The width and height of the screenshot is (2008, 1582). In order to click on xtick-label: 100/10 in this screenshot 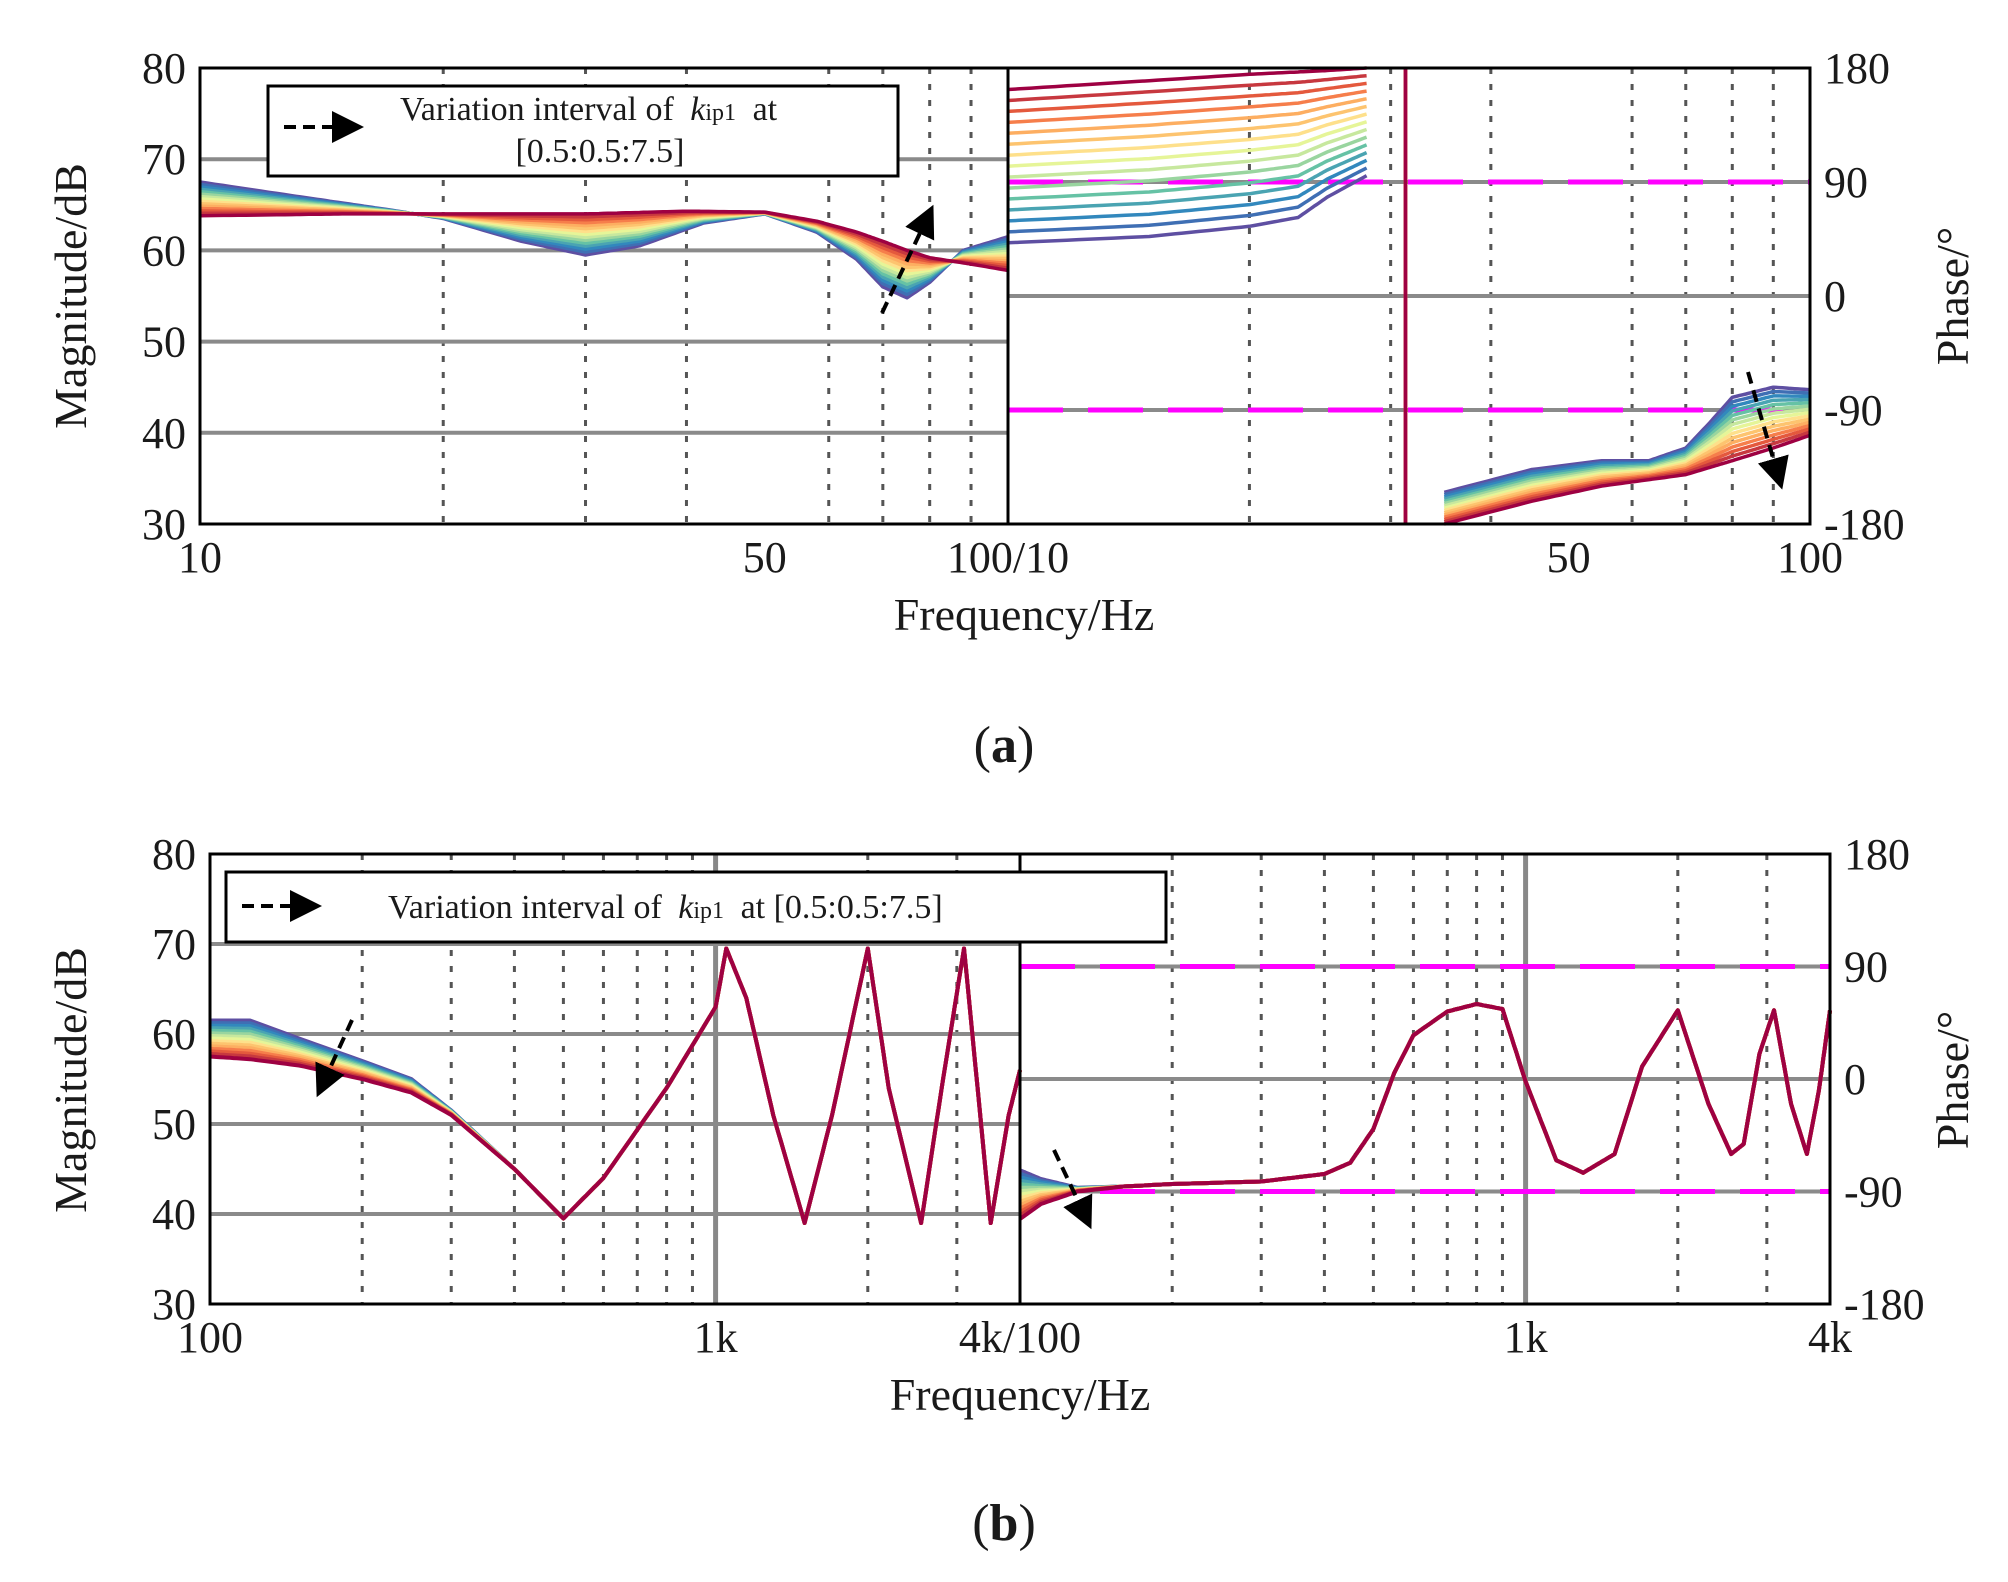, I will do `click(1008, 557)`.